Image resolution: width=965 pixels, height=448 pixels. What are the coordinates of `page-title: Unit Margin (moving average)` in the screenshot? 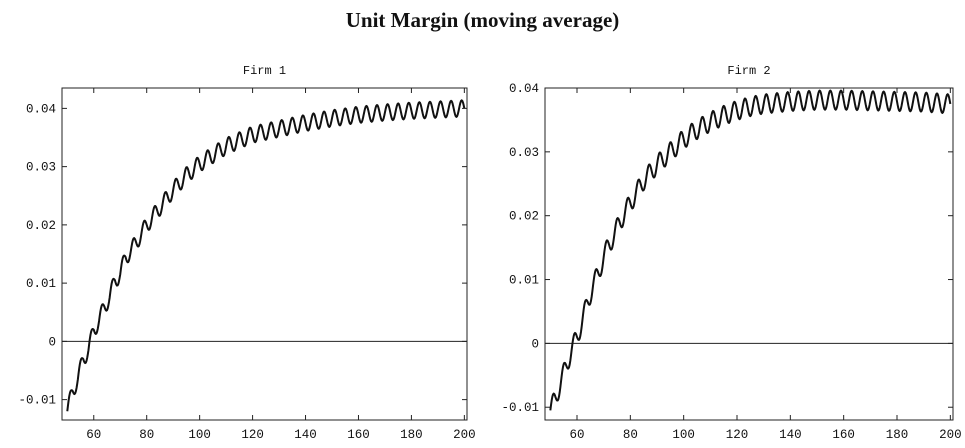 It's located at (482, 20).